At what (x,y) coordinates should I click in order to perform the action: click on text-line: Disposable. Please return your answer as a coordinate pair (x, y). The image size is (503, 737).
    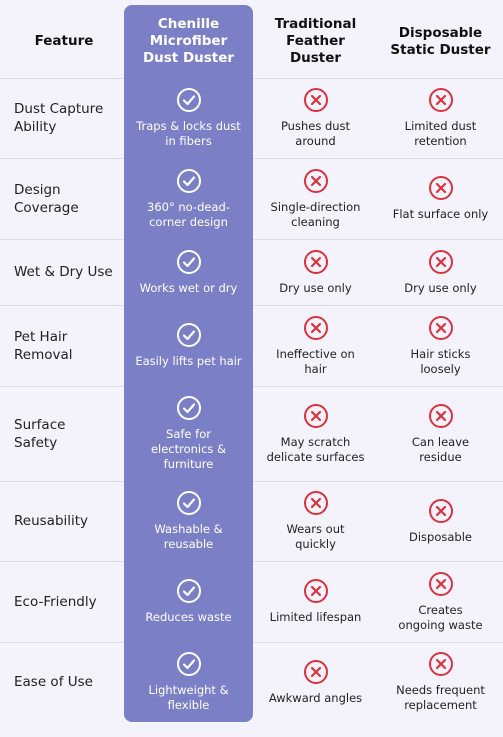
    Looking at the image, I should click on (440, 32).